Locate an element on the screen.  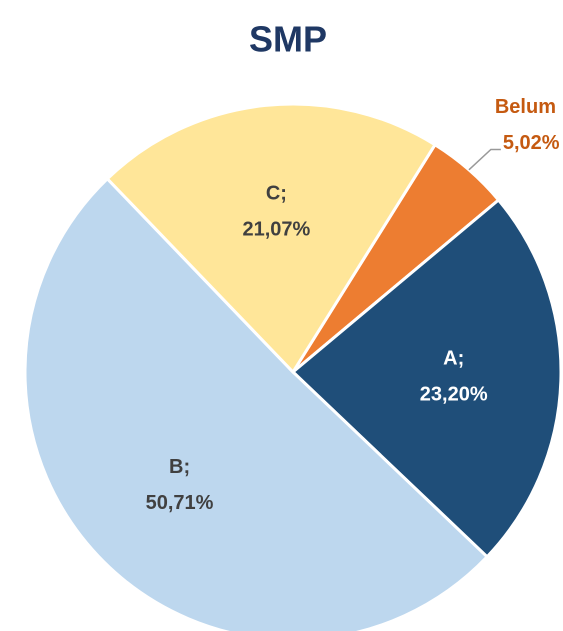
chart-title: SMP is located at coordinates (288, 39).